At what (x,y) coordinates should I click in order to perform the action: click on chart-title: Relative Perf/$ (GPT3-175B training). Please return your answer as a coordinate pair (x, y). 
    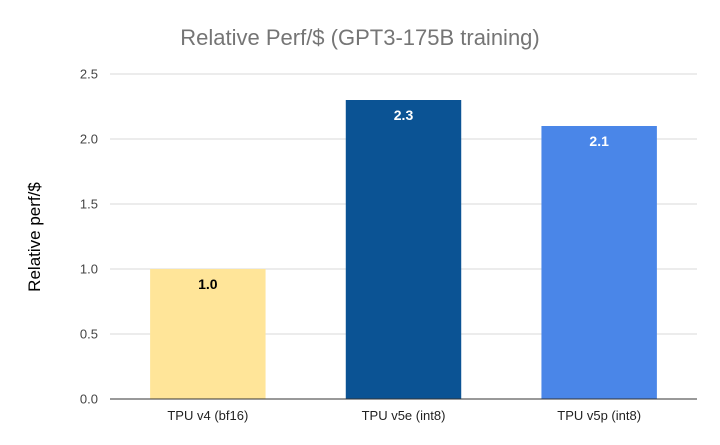
    Looking at the image, I should click on (360, 37).